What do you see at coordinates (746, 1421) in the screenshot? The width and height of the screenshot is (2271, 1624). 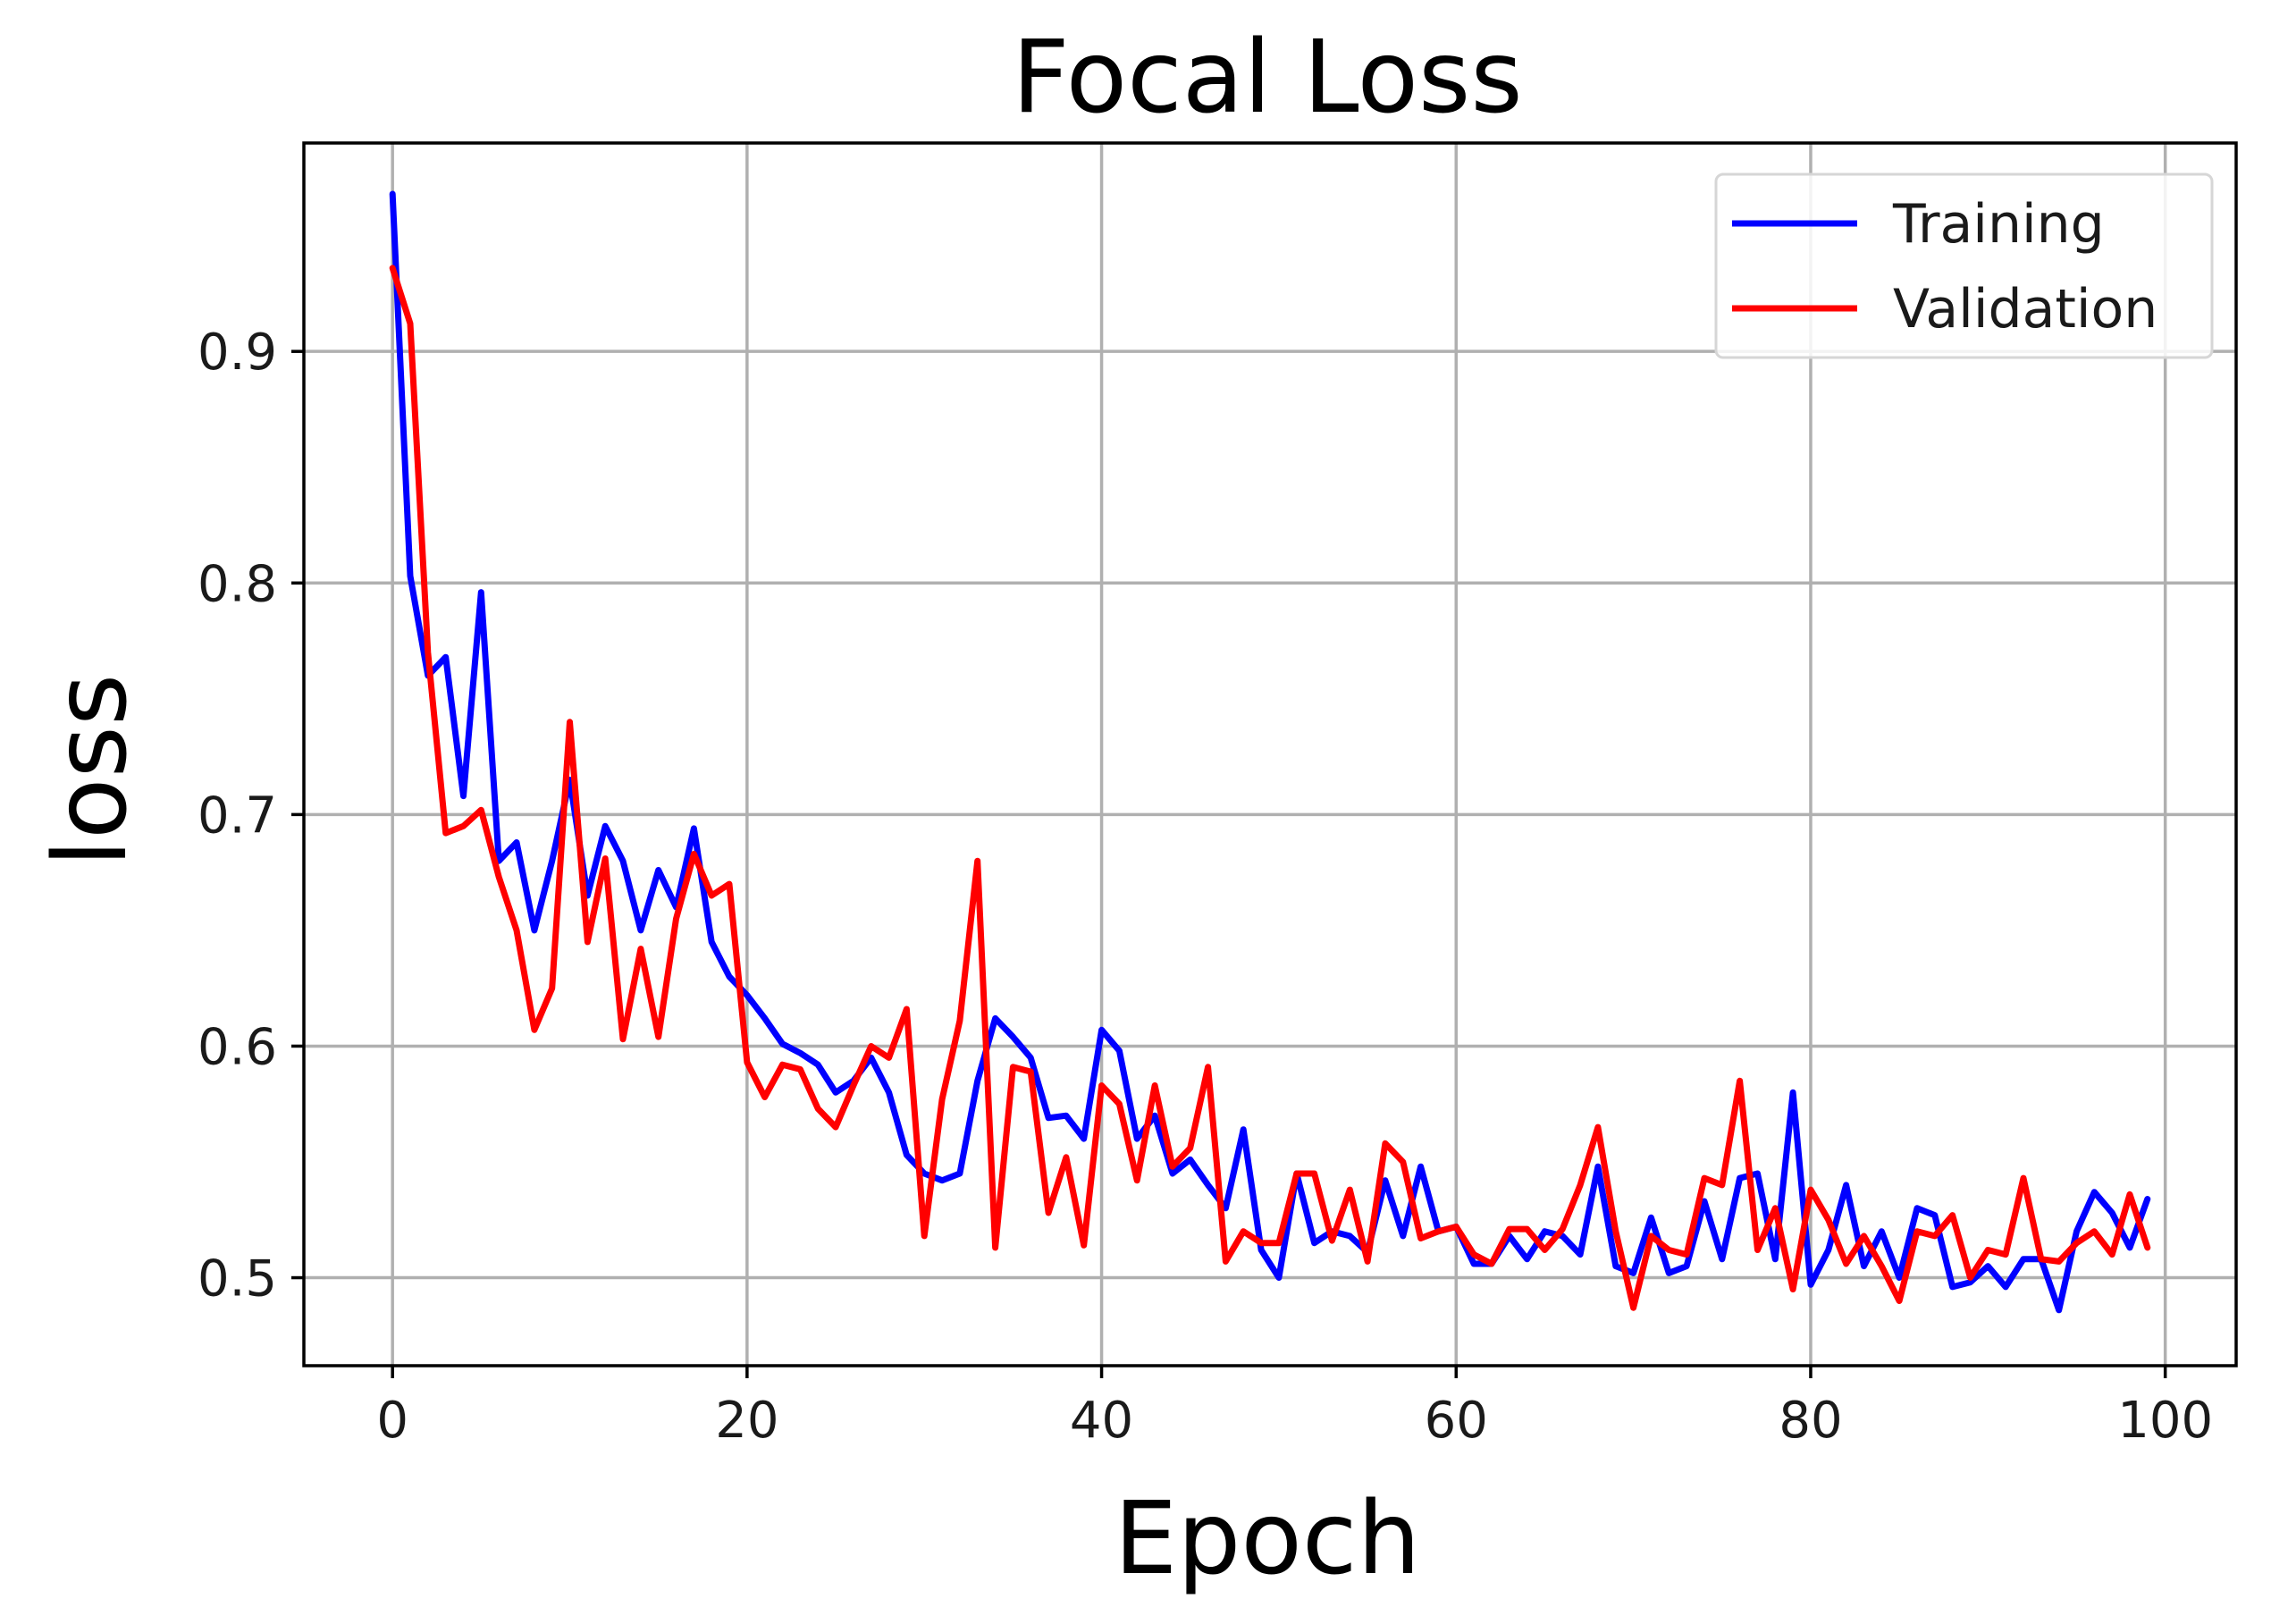 I see `x-tick-label: 20` at bounding box center [746, 1421].